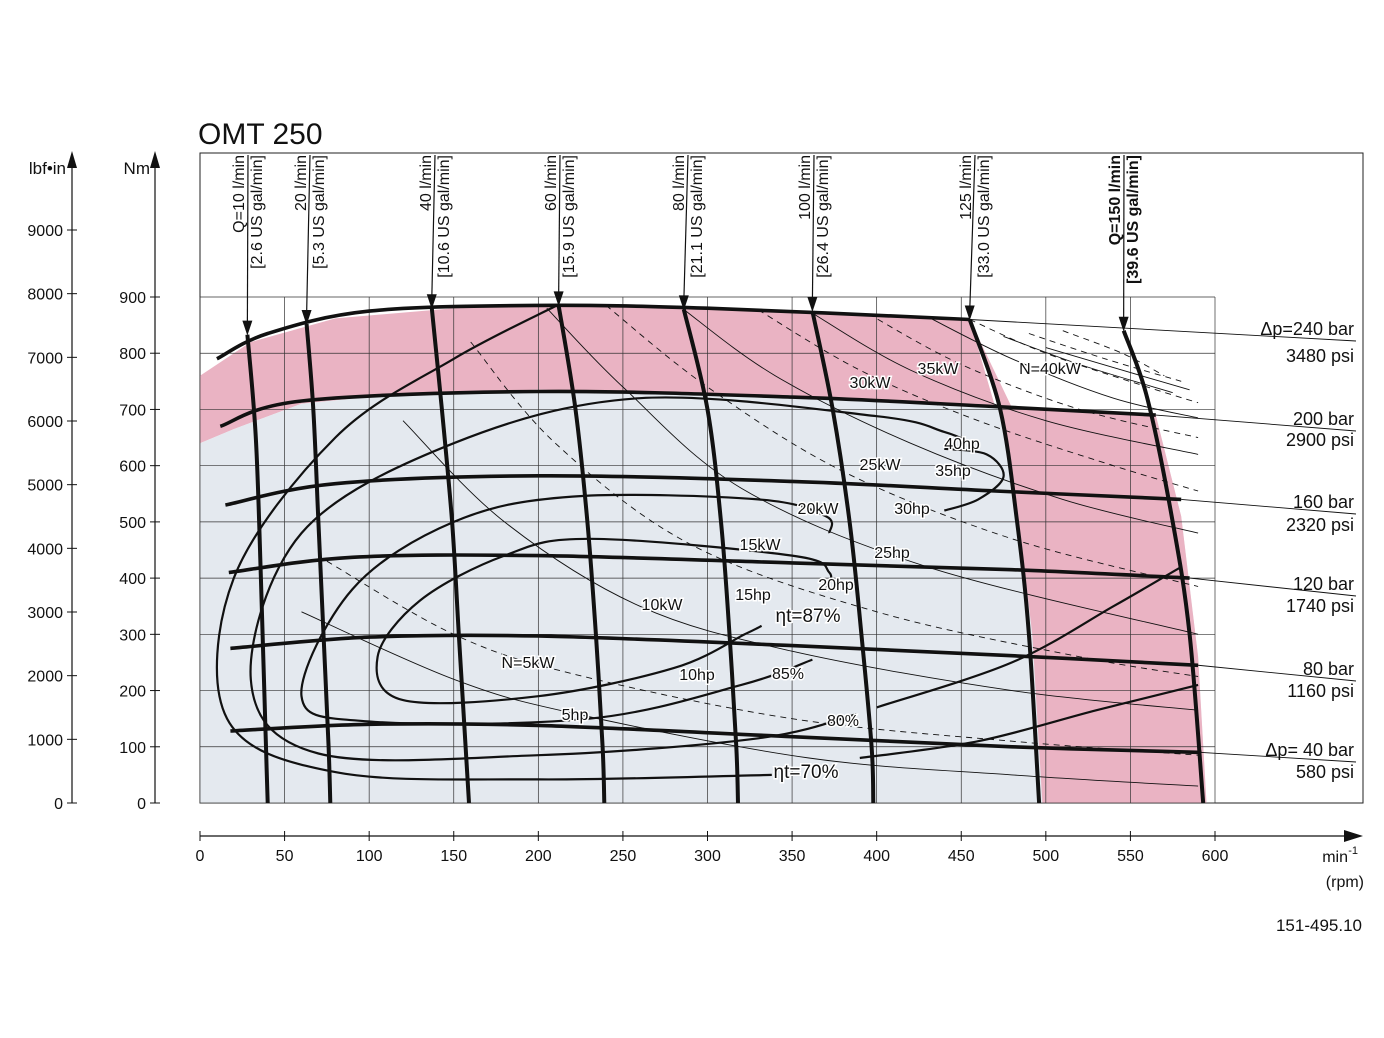 Image resolution: width=1384 pixels, height=1038 pixels. I want to click on pressure-label-top-4: 80 bar, so click(1328, 669).